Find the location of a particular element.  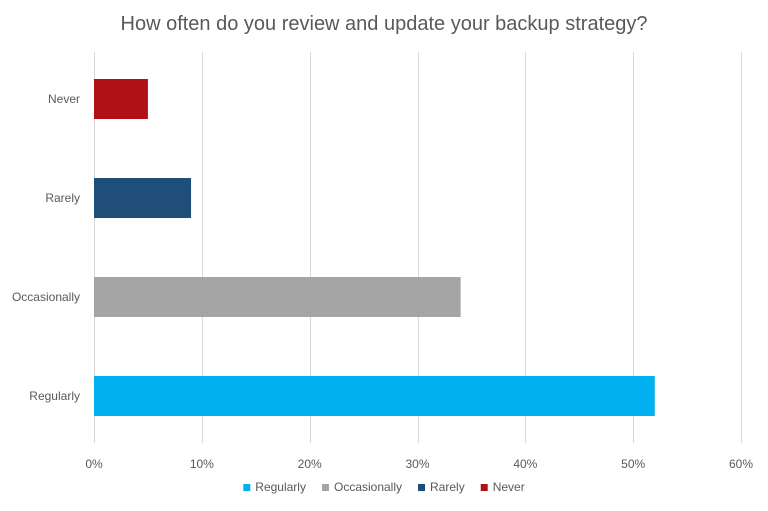

x-tick-label: 0% is located at coordinates (94, 464).